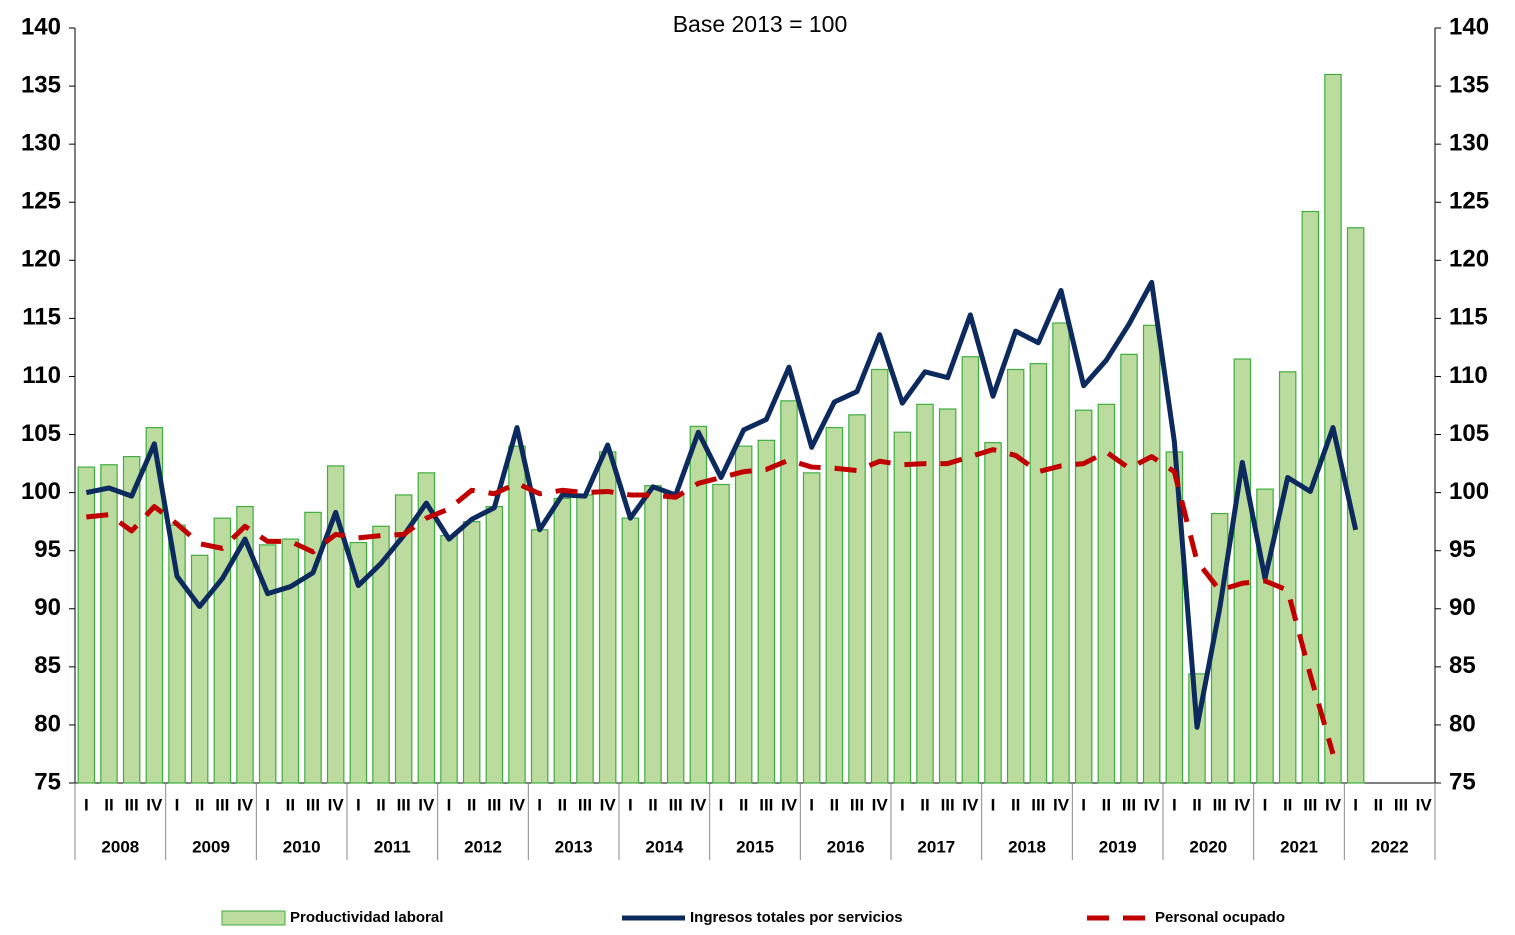 The width and height of the screenshot is (1515, 935). I want to click on y2-tick-label: 115, so click(1468, 317).